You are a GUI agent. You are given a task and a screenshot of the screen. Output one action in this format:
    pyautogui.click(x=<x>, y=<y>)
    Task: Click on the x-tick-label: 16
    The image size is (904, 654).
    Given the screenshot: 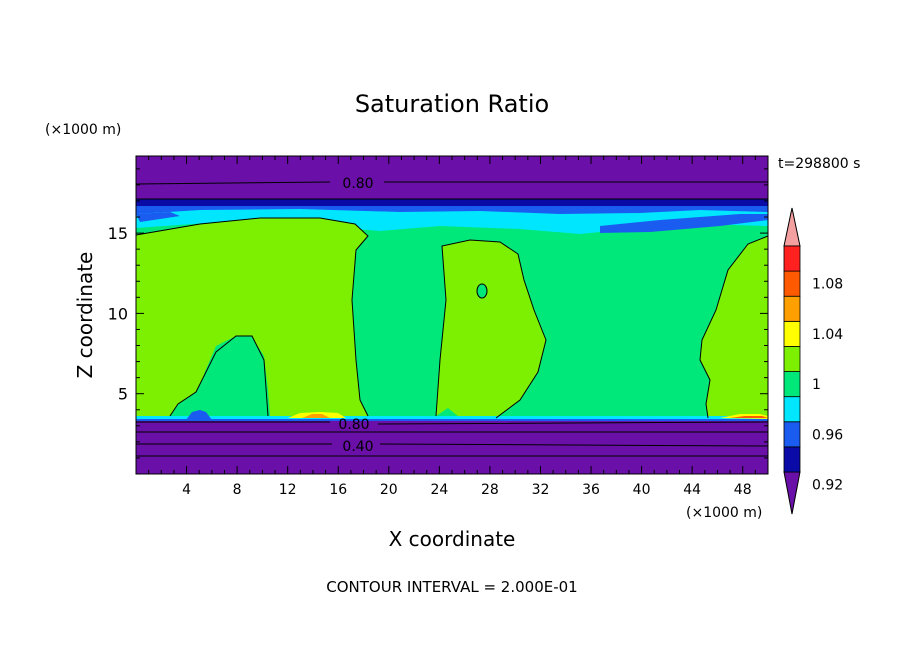 What is the action you would take?
    pyautogui.click(x=338, y=490)
    